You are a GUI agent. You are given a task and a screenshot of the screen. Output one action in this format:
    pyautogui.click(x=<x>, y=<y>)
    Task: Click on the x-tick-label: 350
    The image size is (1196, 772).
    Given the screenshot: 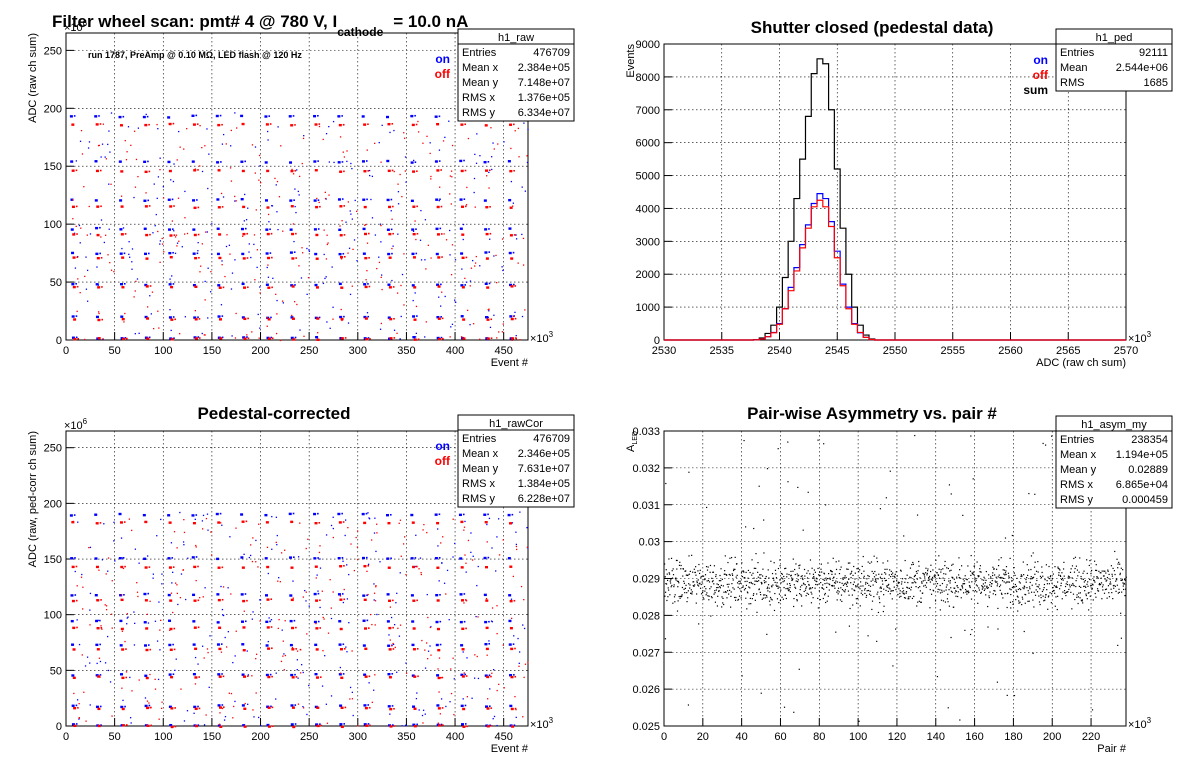 What is the action you would take?
    pyautogui.click(x=406, y=737)
    